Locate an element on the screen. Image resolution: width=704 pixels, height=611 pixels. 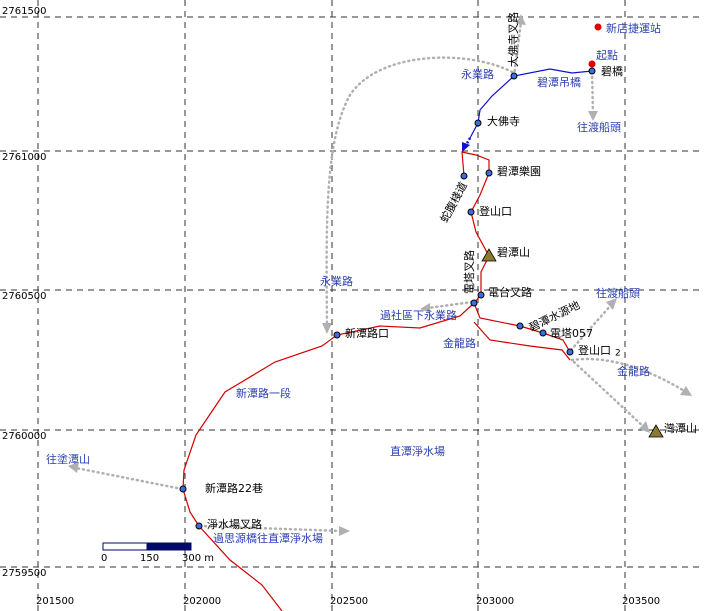
northing-label: 2761000 is located at coordinates (24, 157).